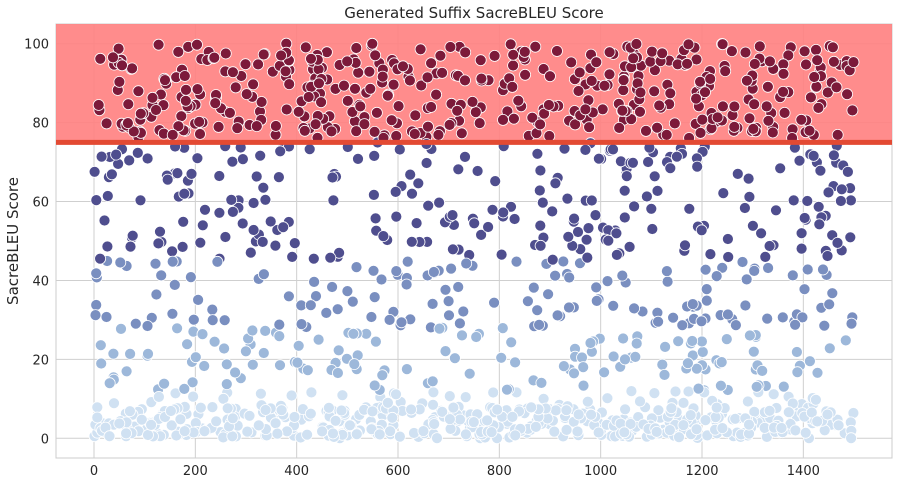 The image size is (898, 483). Describe the element at coordinates (40, 360) in the screenshot. I see `y-tick-label: 20` at that location.